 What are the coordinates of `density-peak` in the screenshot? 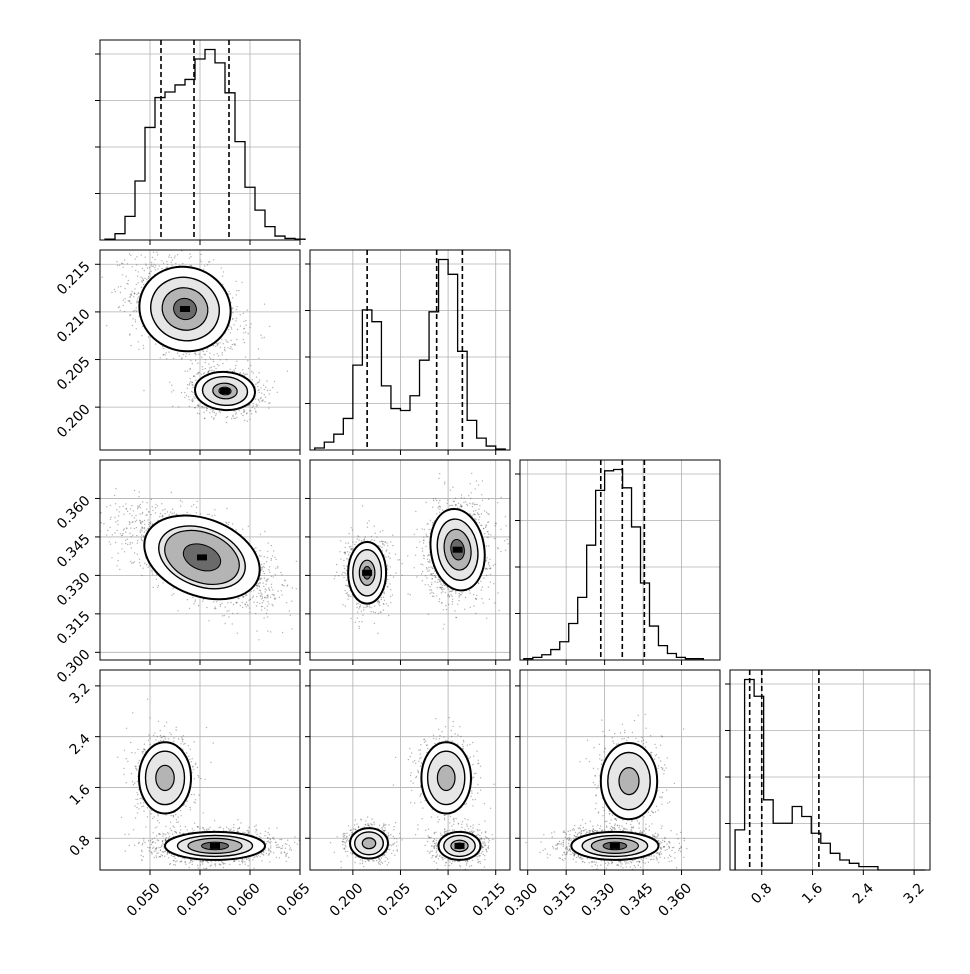 It's located at (185, 309).